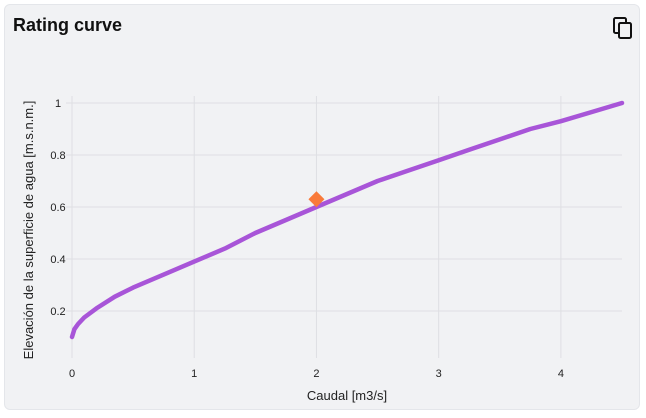 The width and height of the screenshot is (646, 418). Describe the element at coordinates (58, 104) in the screenshot. I see `y-tick-label: 1` at that location.